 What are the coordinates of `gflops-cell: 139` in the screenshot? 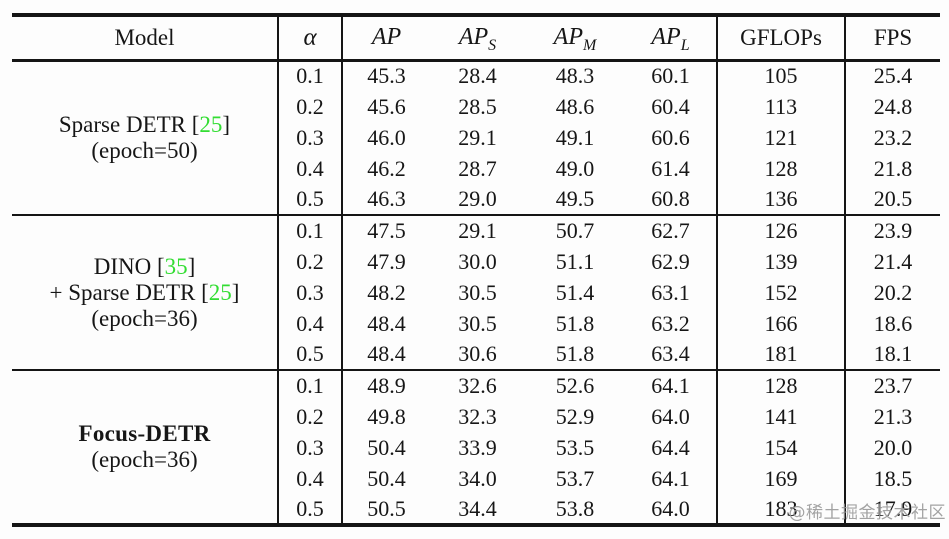 It's located at (781, 261).